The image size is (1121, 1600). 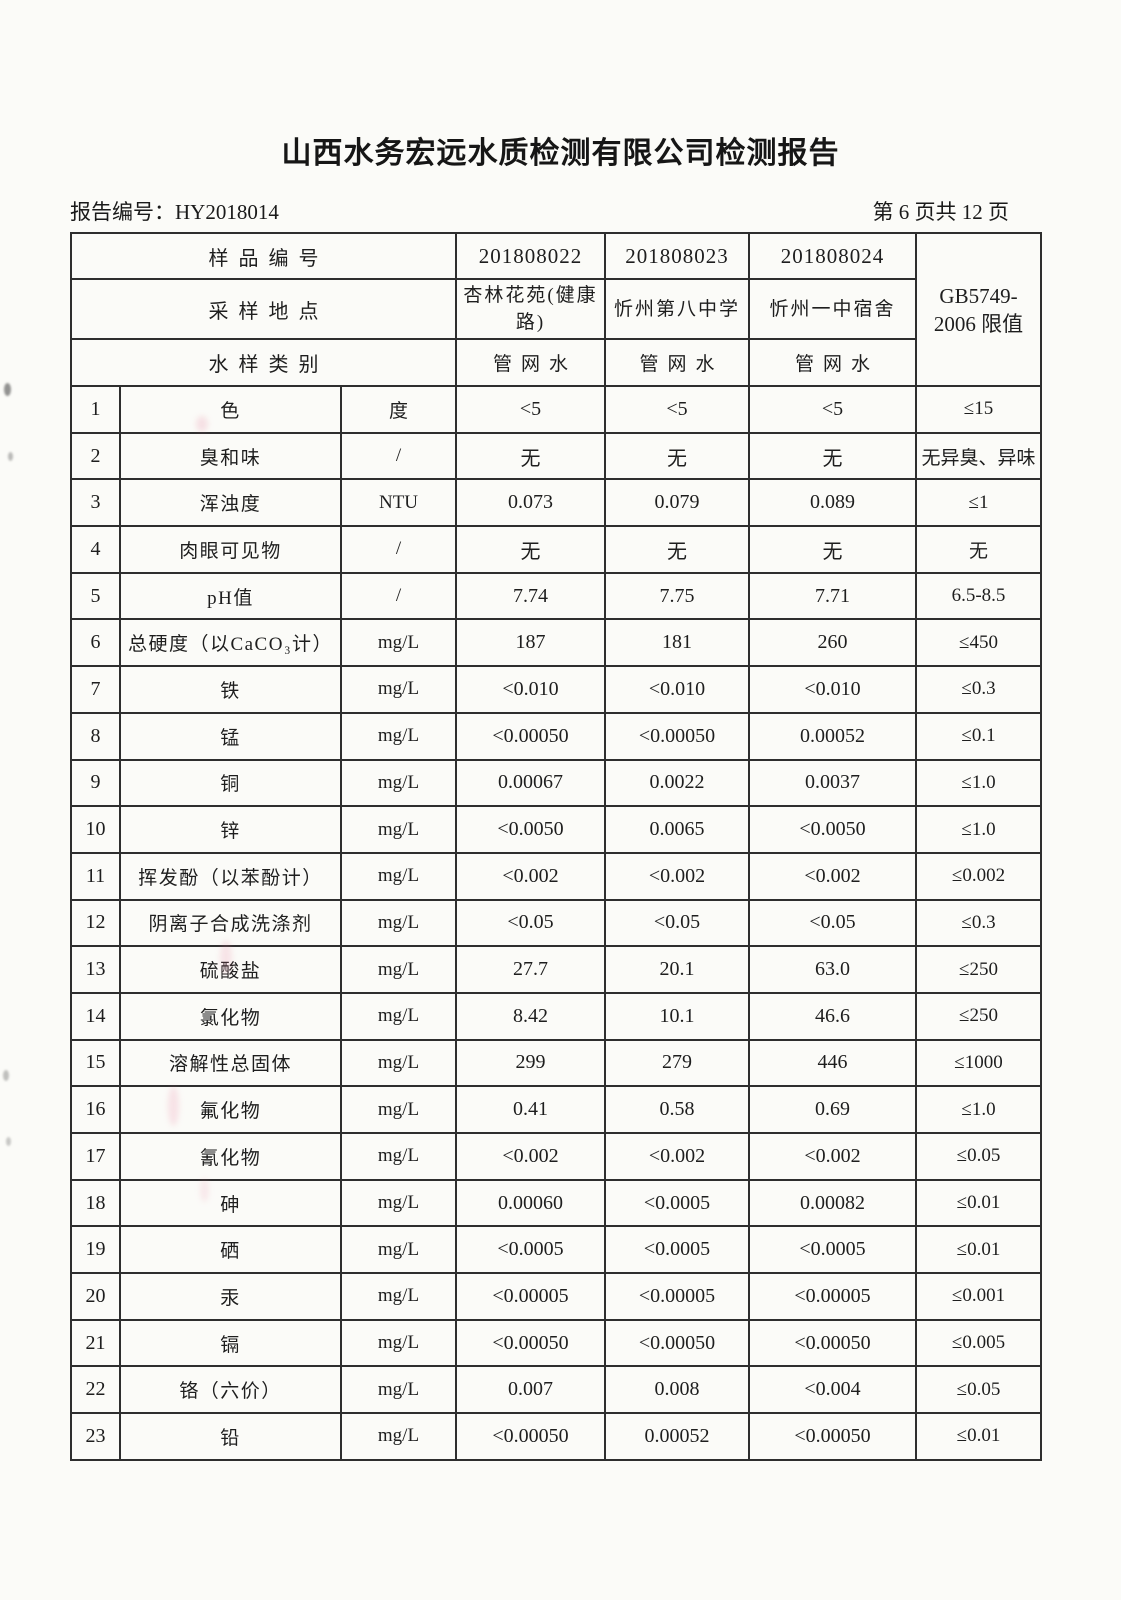 What do you see at coordinates (978, 829) in the screenshot?
I see `limit-value: ≤1.0` at bounding box center [978, 829].